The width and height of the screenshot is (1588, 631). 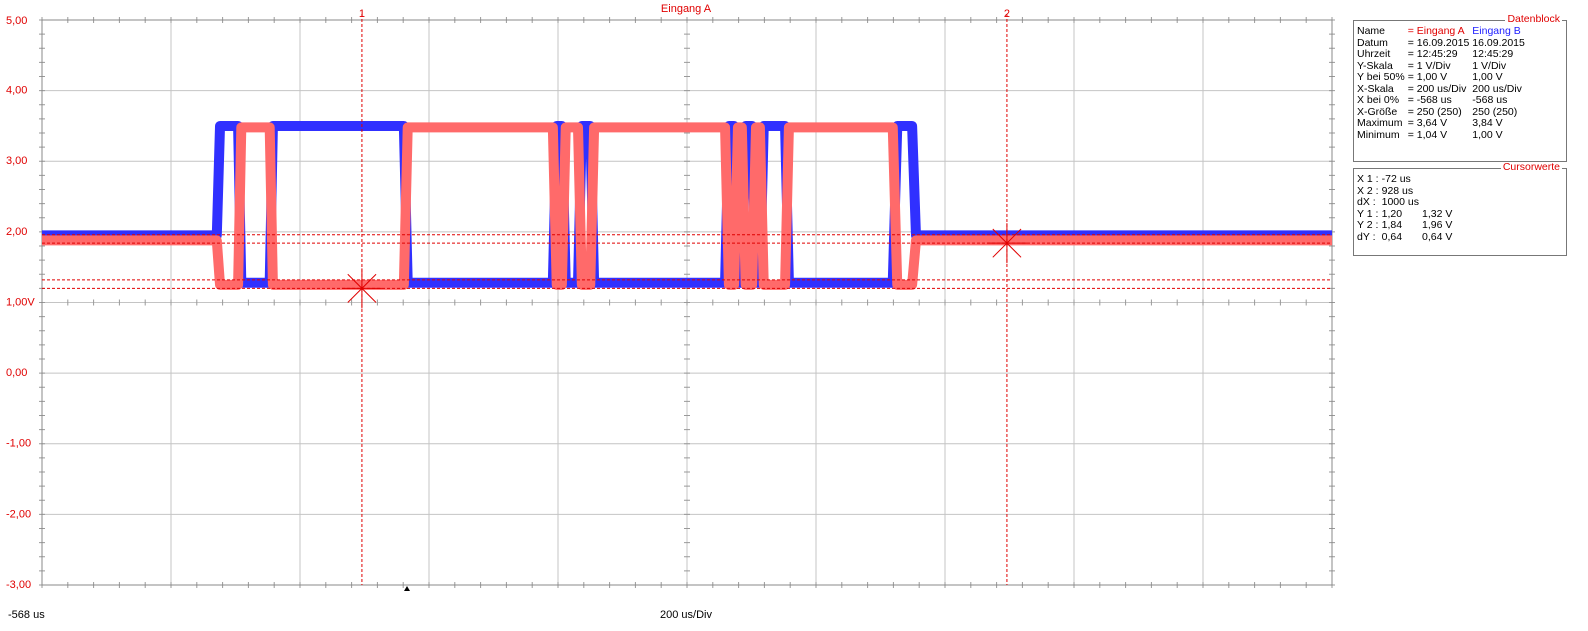 I want to click on panel-title: Cursorwerte, so click(x=1531, y=167).